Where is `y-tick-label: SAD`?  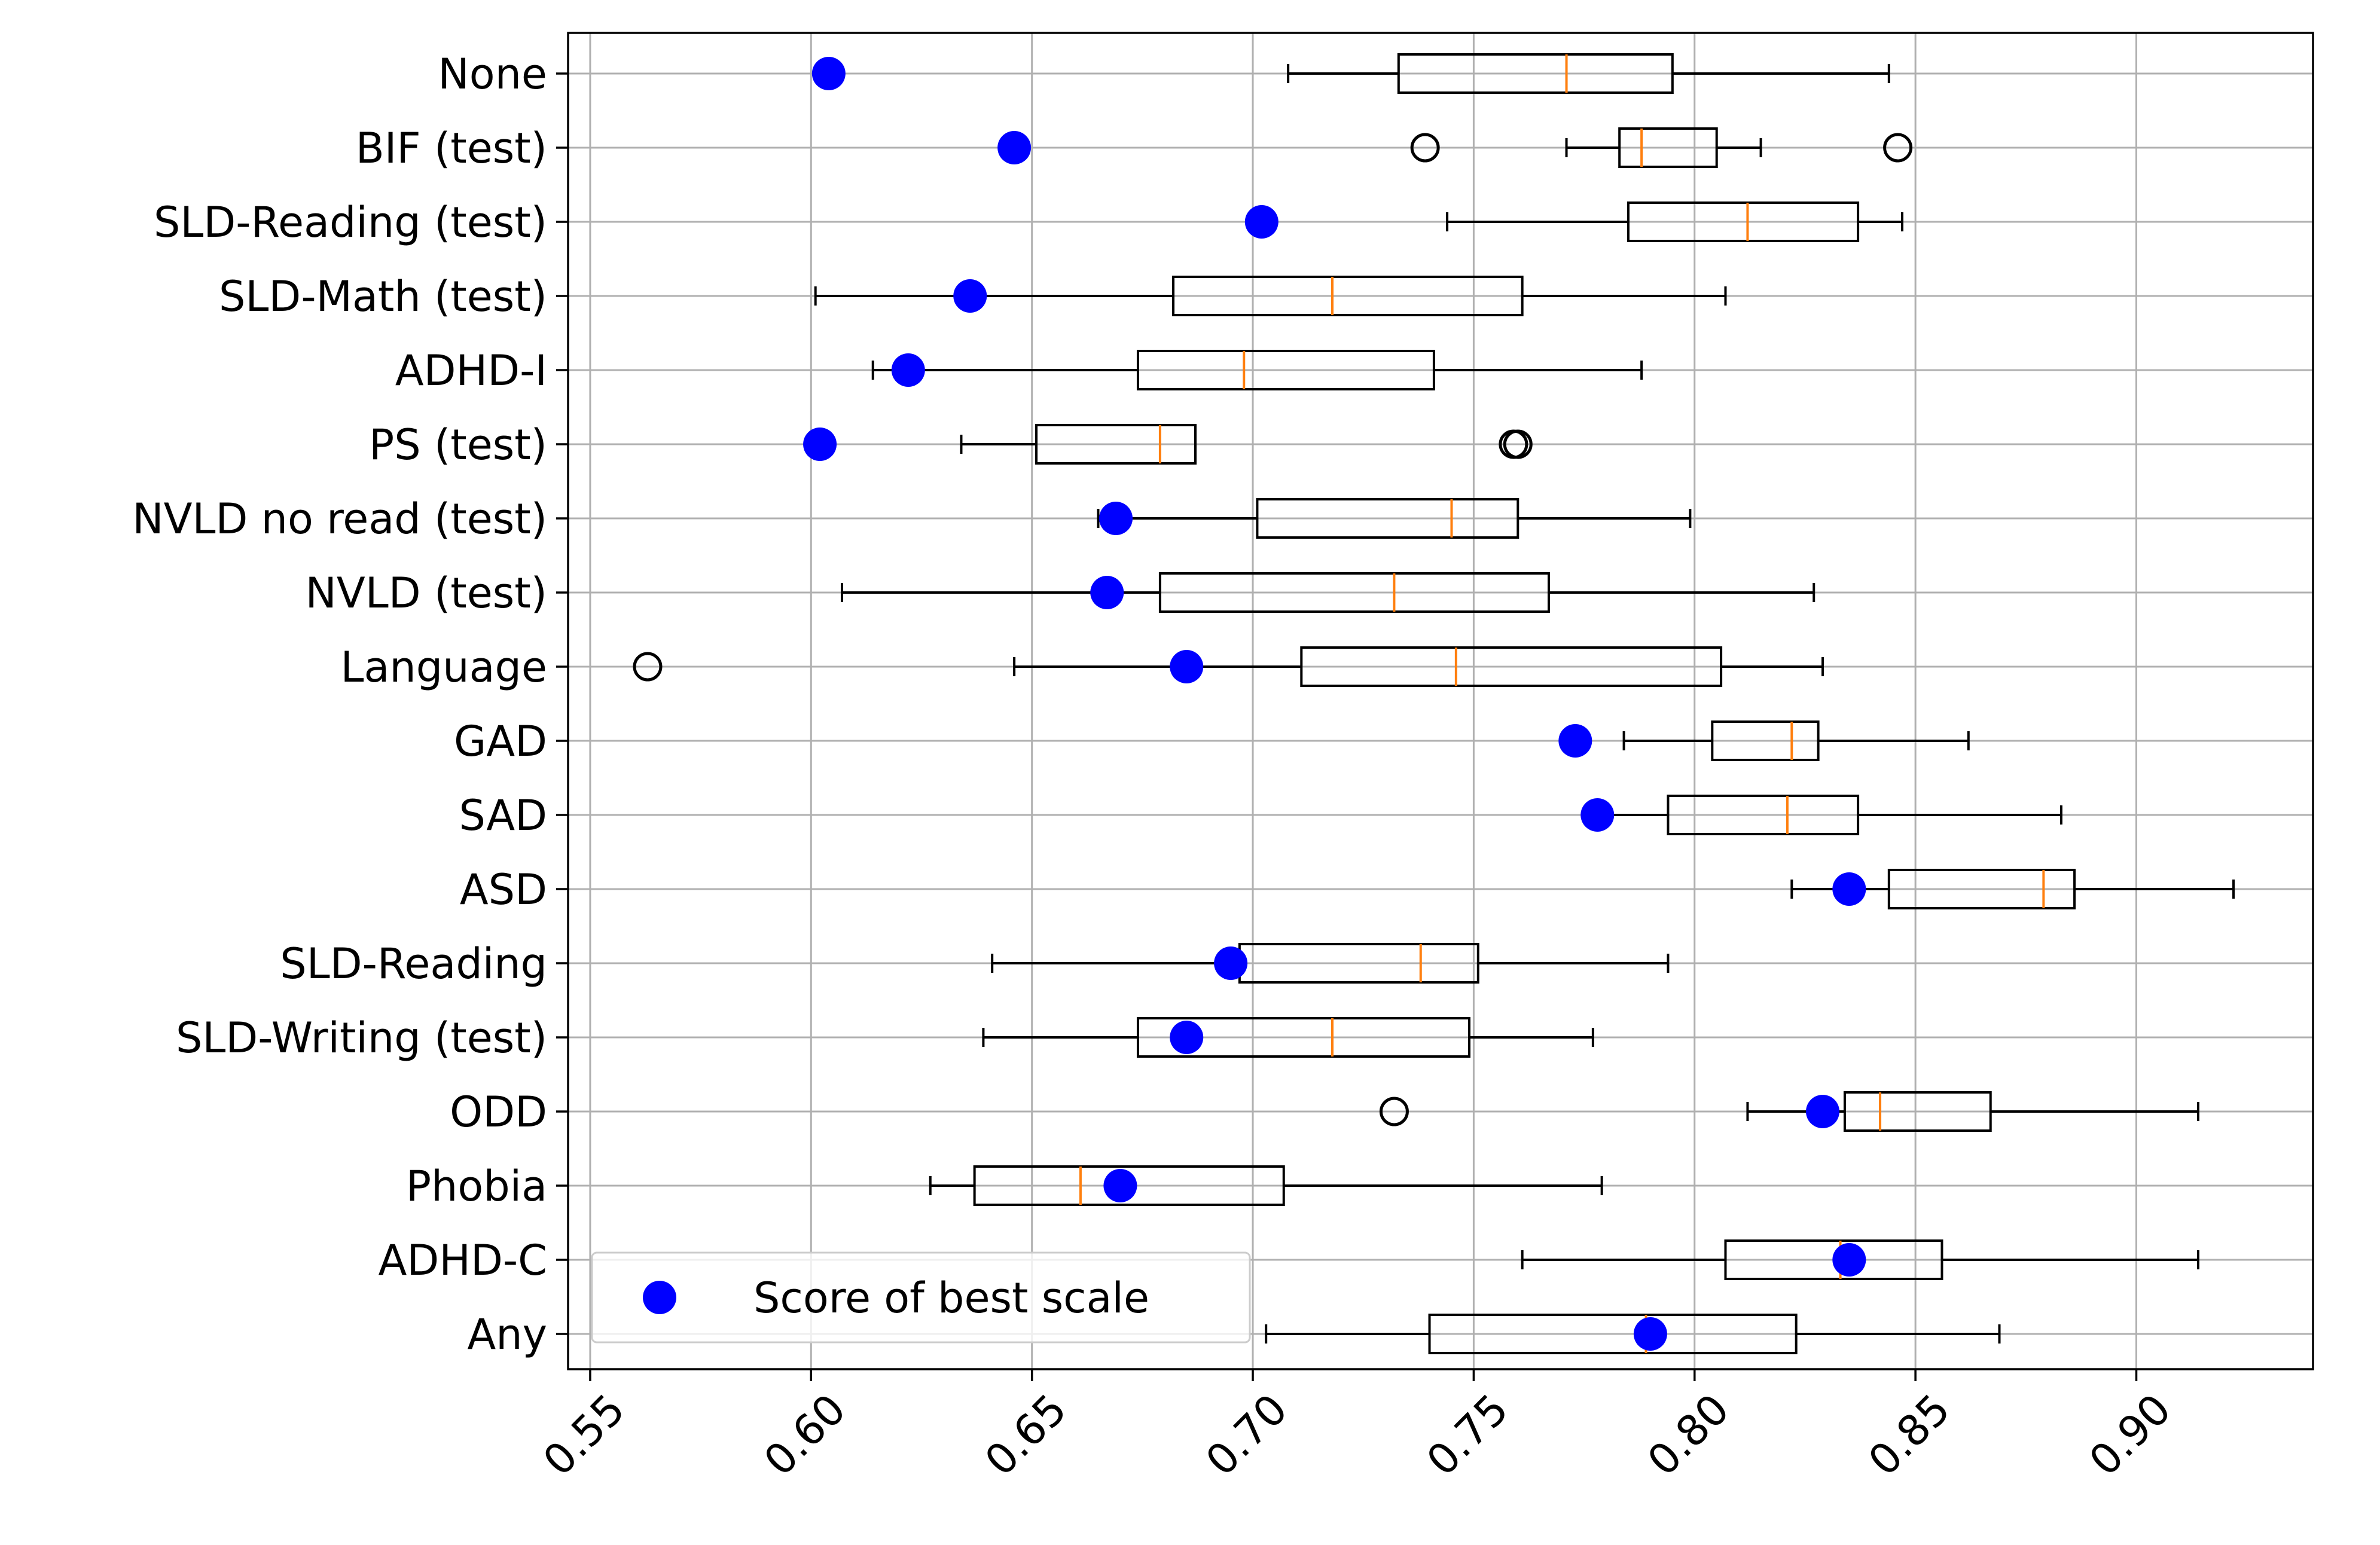 y-tick-label: SAD is located at coordinates (503, 815).